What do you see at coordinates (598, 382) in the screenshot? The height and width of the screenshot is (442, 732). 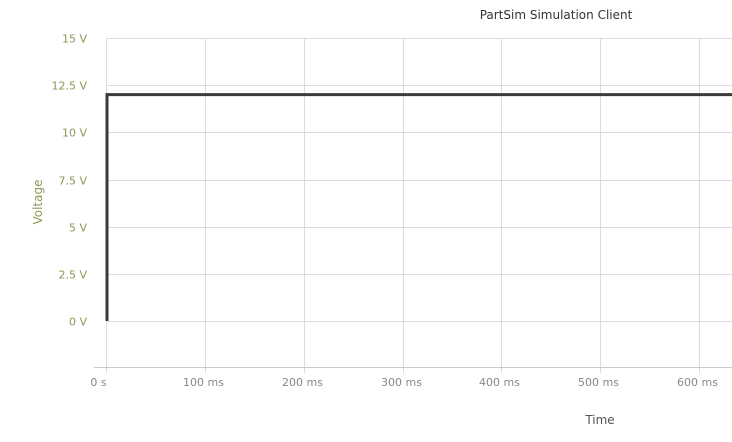 I see `x-tick-label: 500 ms` at bounding box center [598, 382].